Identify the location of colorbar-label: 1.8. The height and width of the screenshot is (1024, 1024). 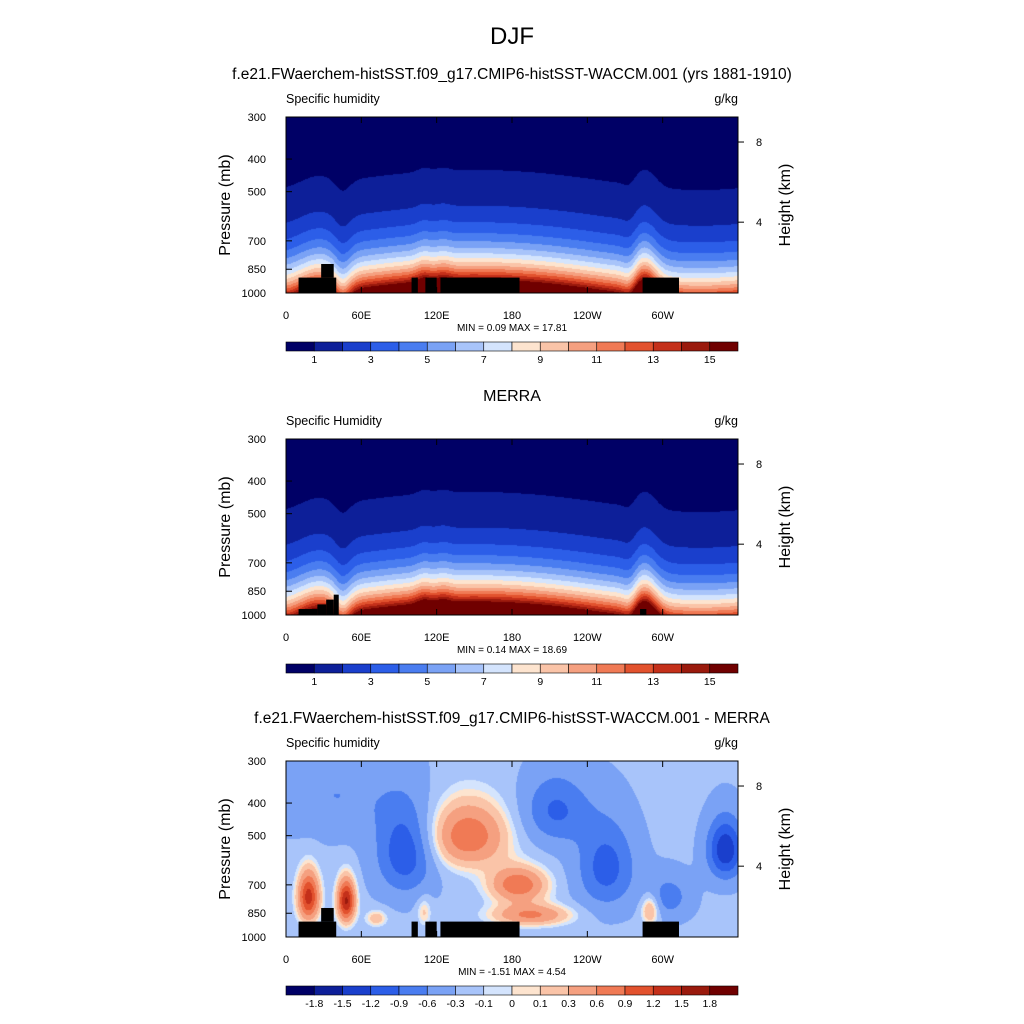
(709, 1004).